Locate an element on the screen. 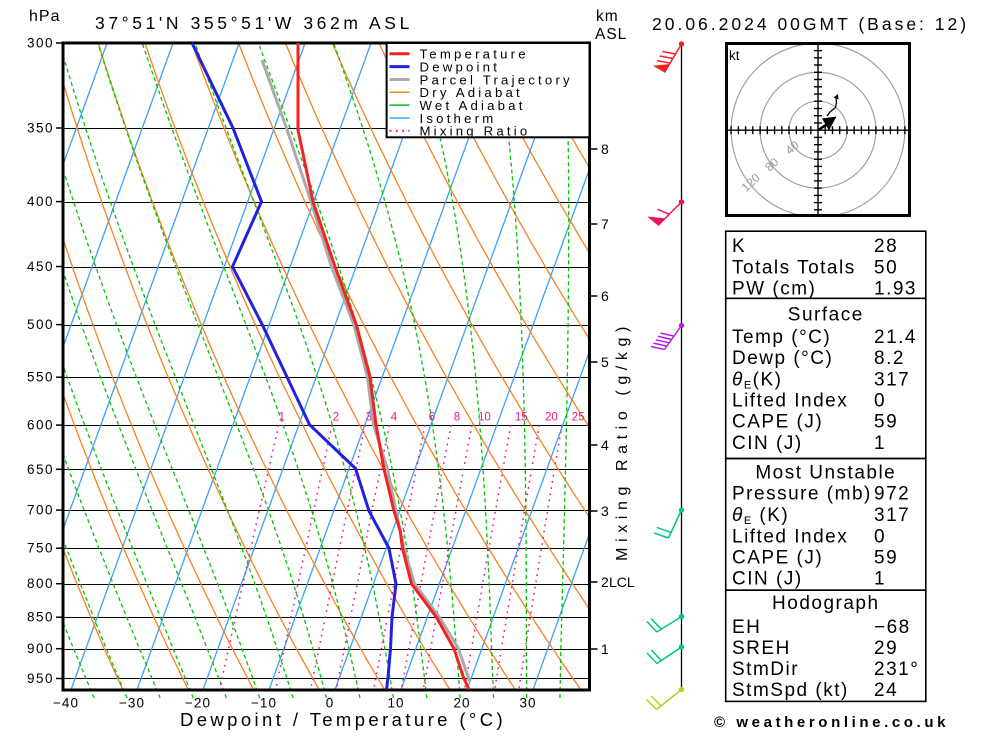  svg-text: −20 is located at coordinates (198, 703).